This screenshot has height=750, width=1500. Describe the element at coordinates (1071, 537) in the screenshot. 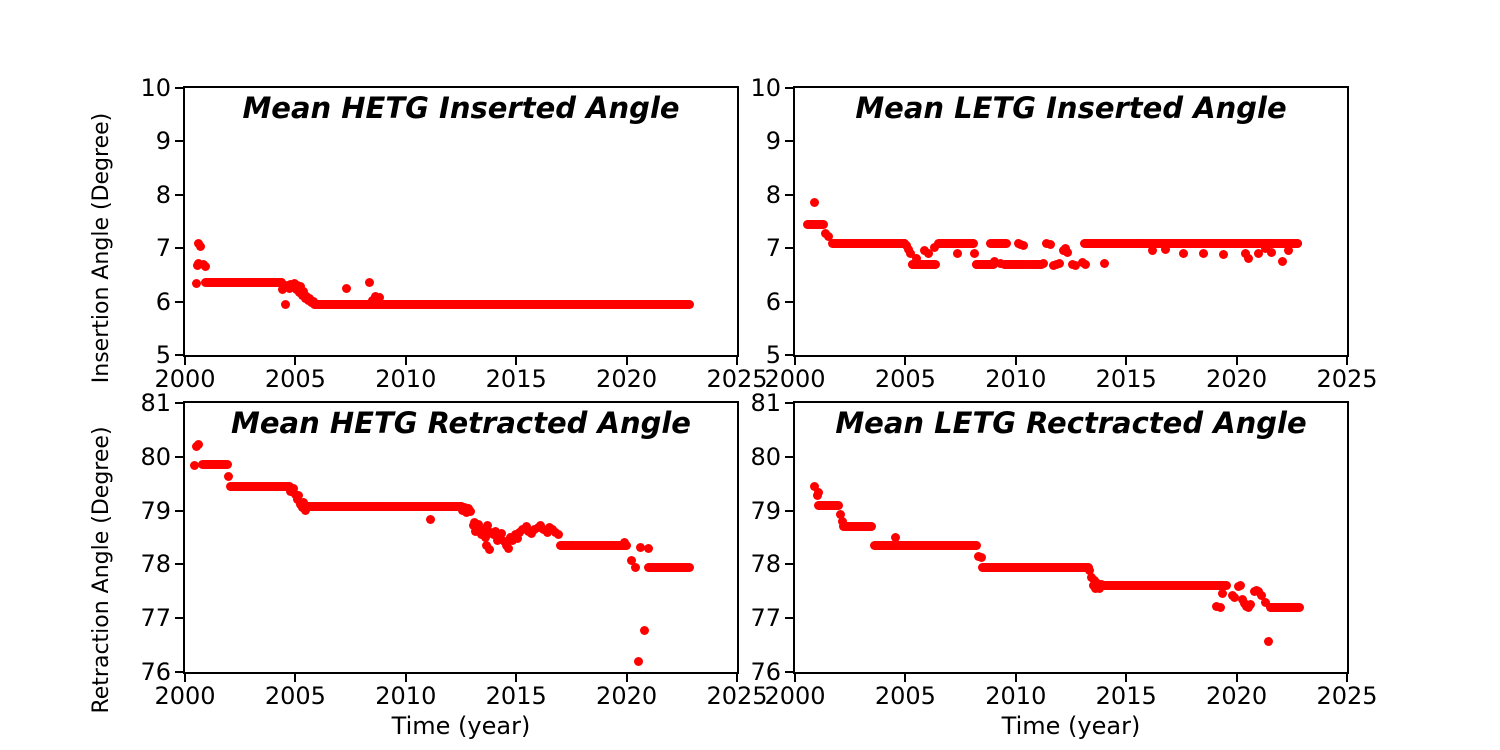

I see `data-points-layer` at that location.